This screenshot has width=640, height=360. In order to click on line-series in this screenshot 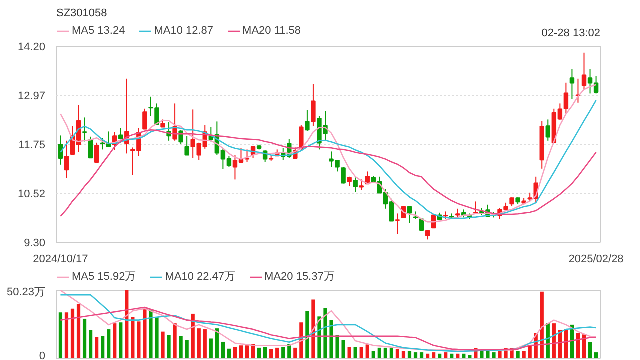, I will do `click(328, 328)`.